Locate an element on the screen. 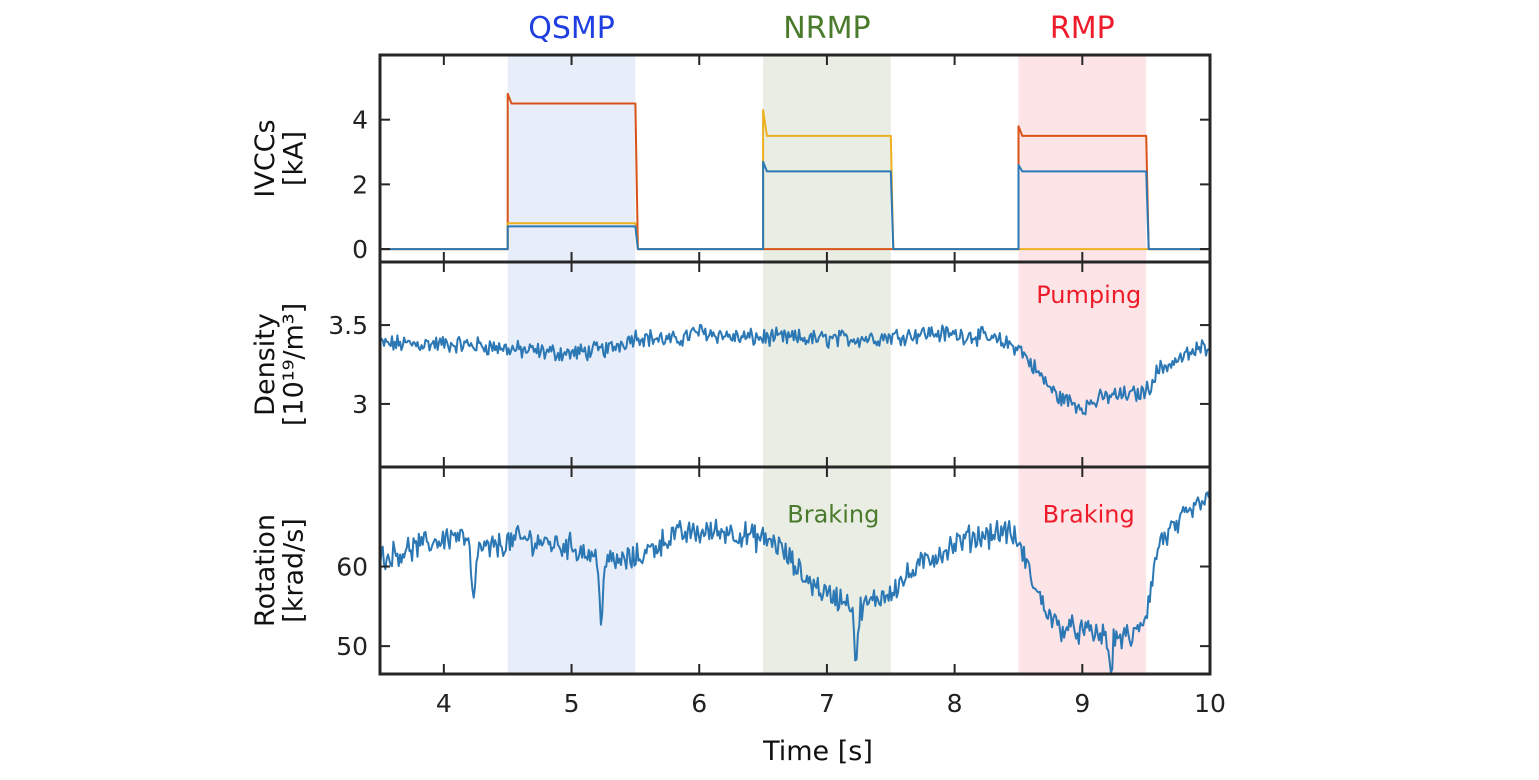 This screenshot has width=1539, height=780. xtick-label: 7 is located at coordinates (827, 703).